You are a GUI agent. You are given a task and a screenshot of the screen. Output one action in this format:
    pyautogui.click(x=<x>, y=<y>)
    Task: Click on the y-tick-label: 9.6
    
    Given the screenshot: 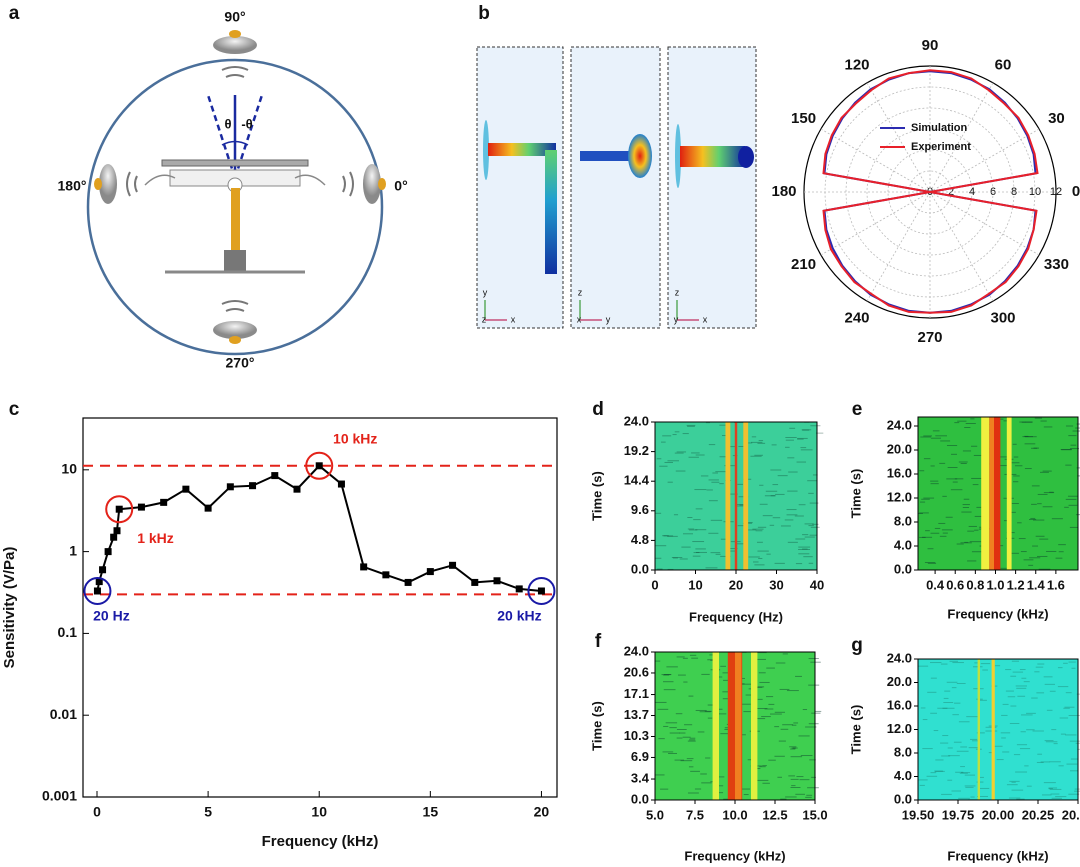 What is the action you would take?
    pyautogui.click(x=640, y=509)
    